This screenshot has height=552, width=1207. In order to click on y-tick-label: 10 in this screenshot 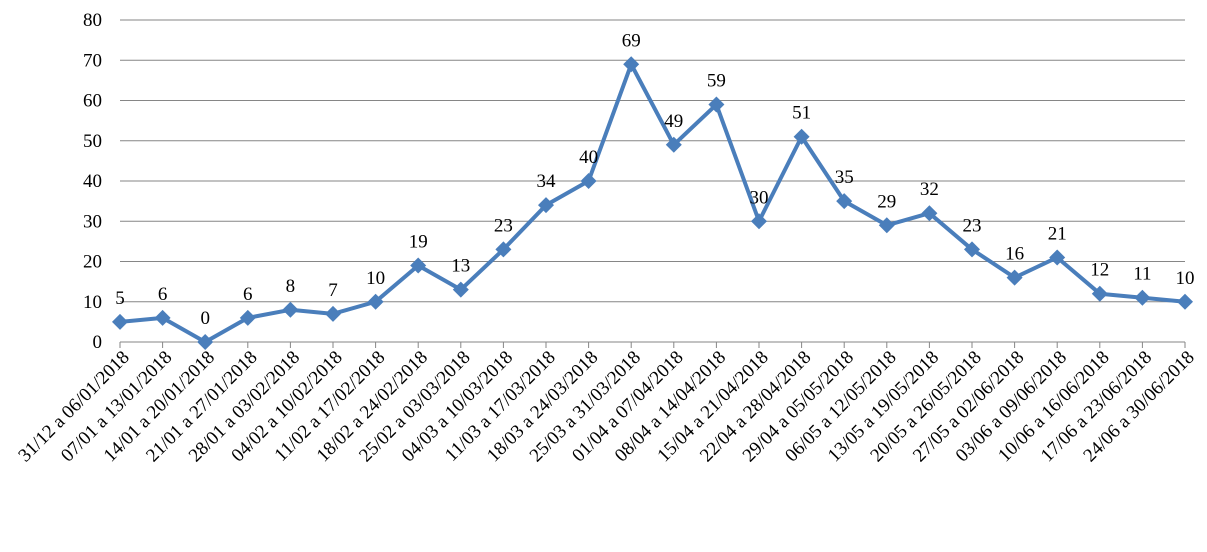, I will do `click(92, 302)`.